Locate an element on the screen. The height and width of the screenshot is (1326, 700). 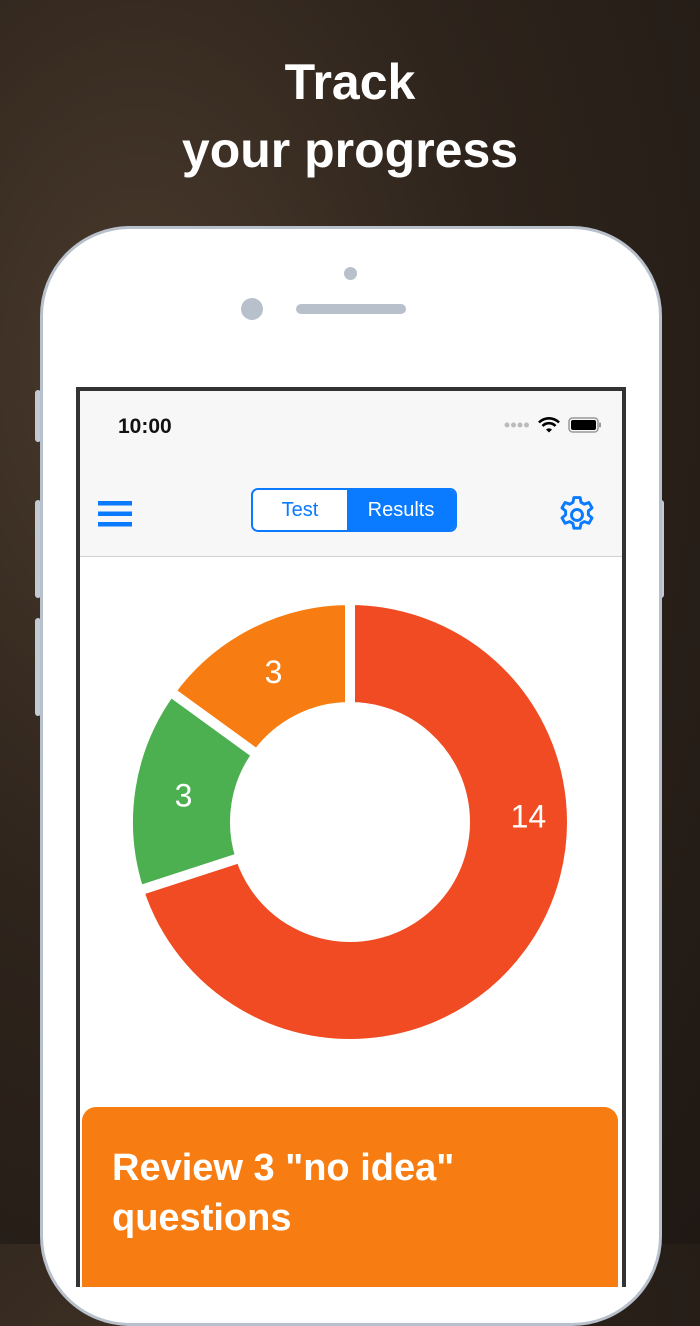
battery-icon is located at coordinates (584, 425).